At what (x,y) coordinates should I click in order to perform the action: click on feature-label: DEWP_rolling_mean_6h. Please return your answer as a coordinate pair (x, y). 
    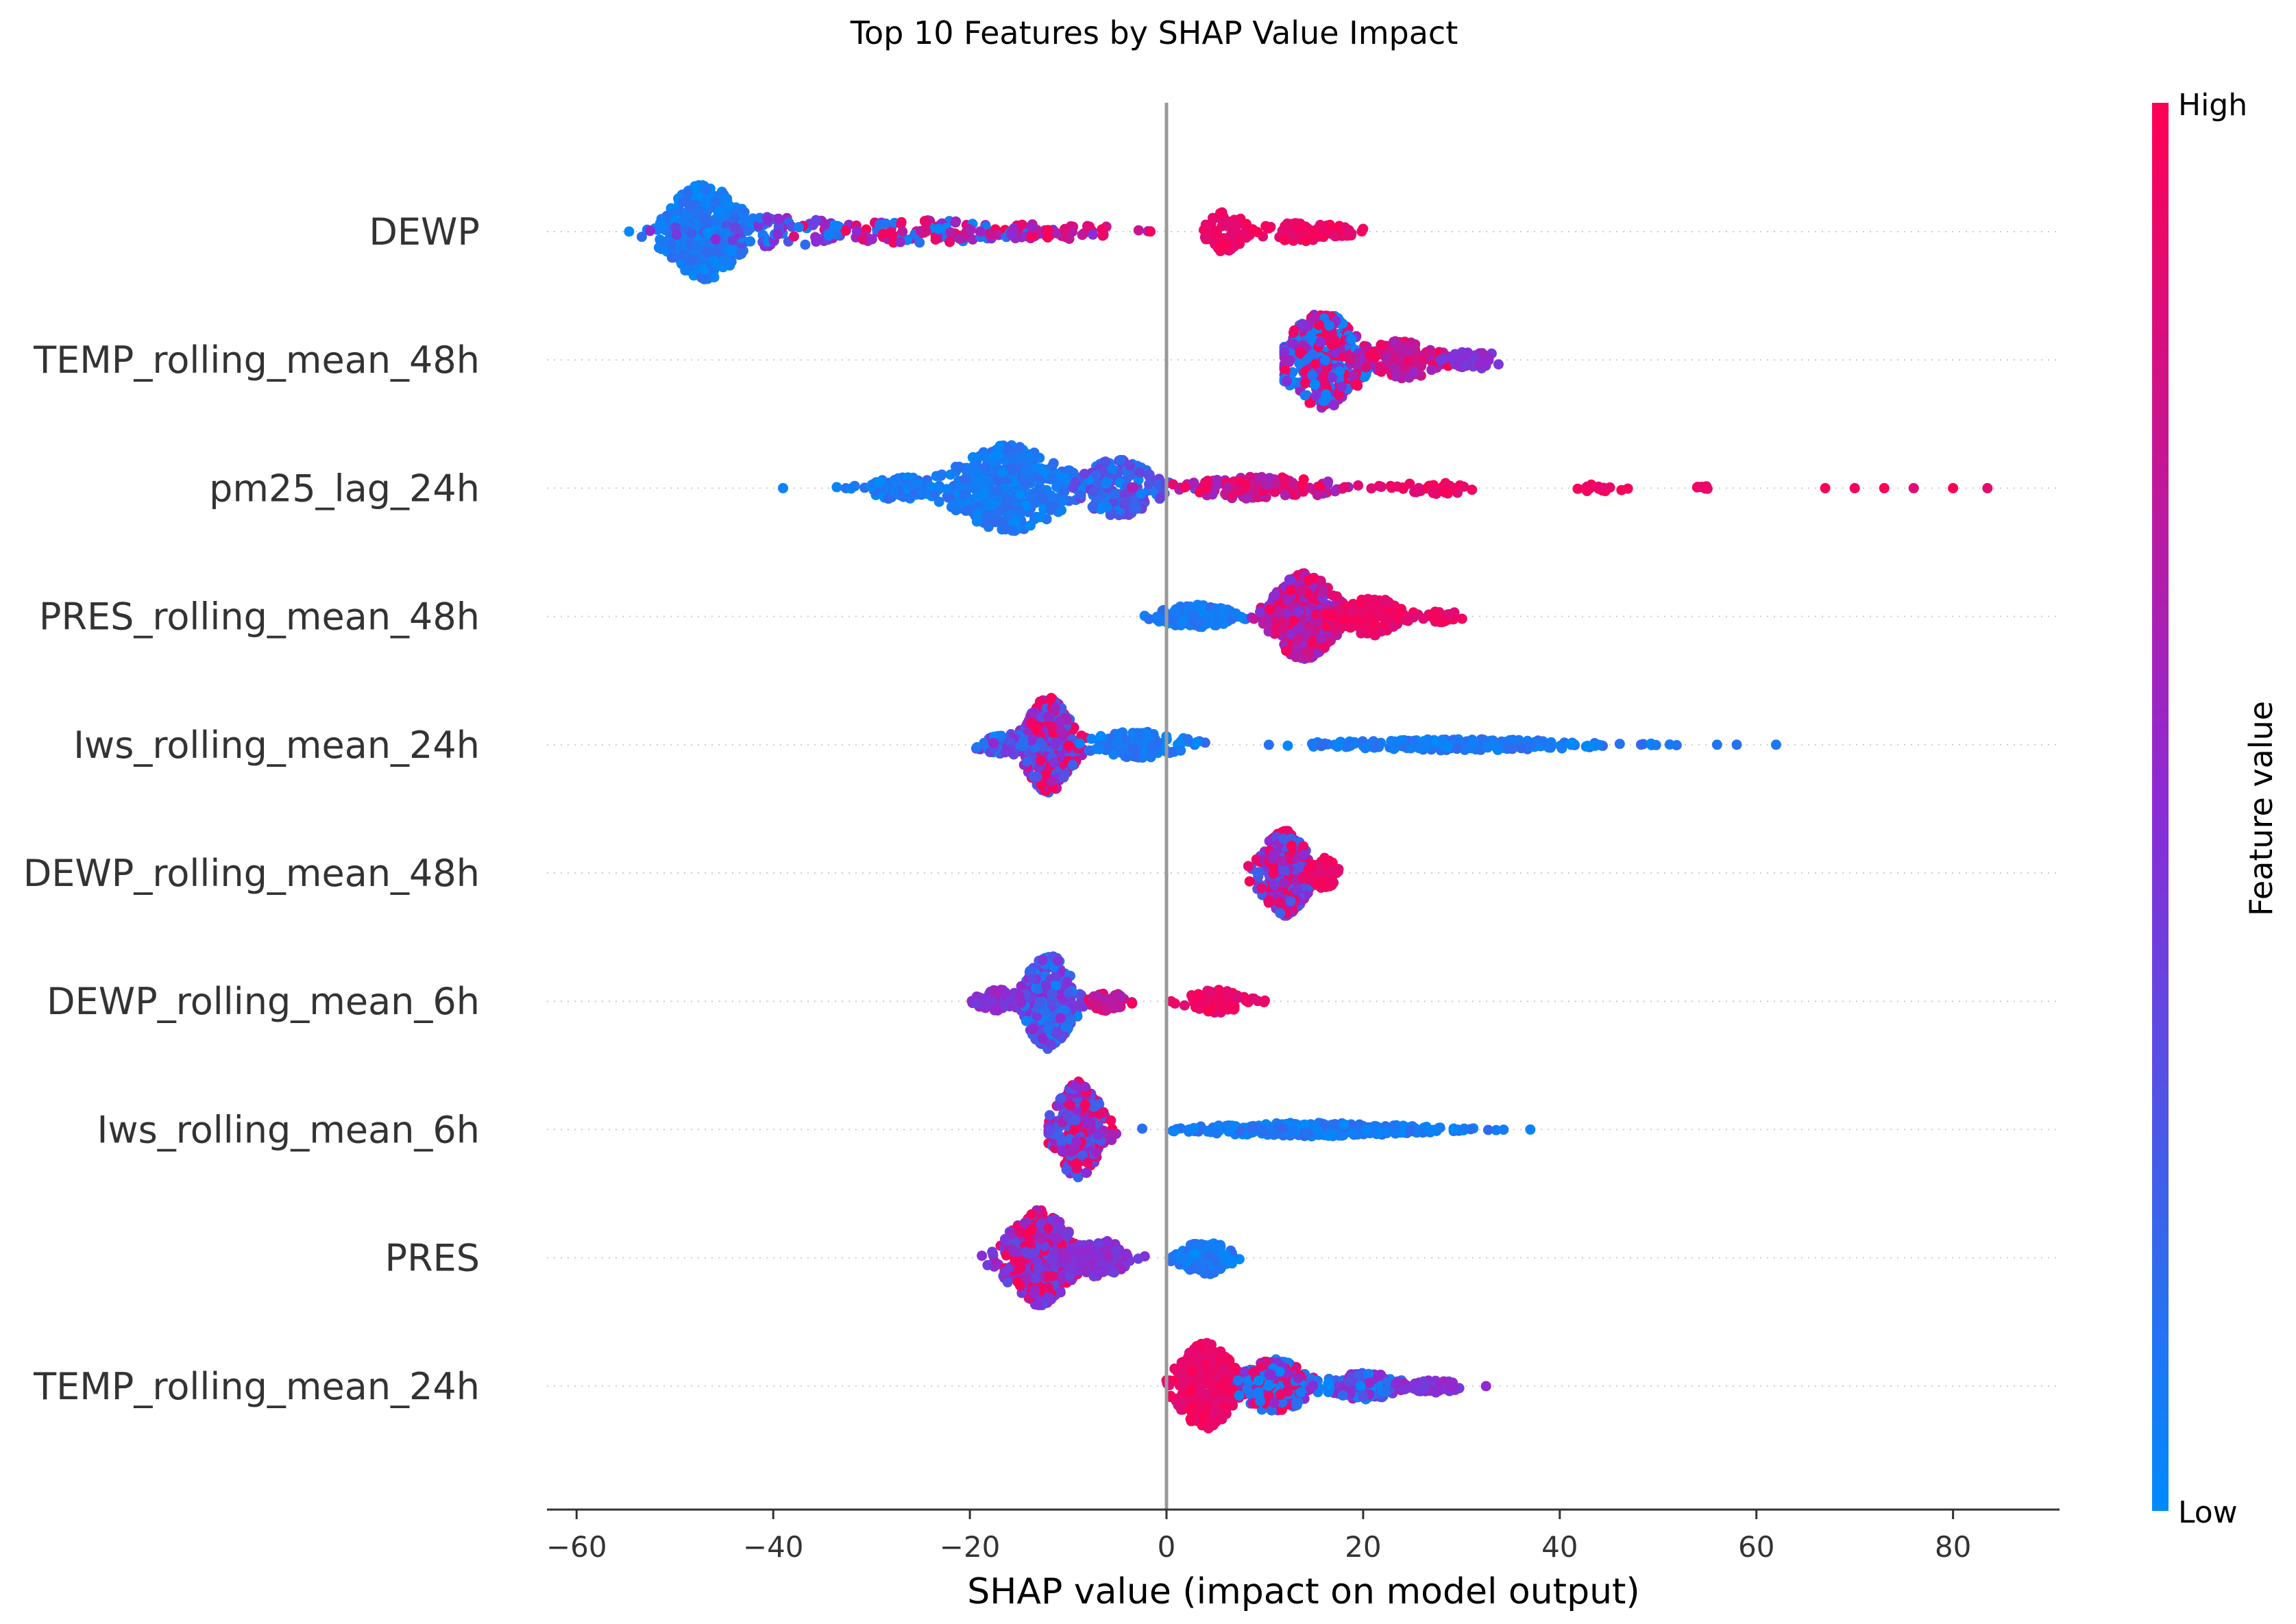
    Looking at the image, I should click on (264, 1001).